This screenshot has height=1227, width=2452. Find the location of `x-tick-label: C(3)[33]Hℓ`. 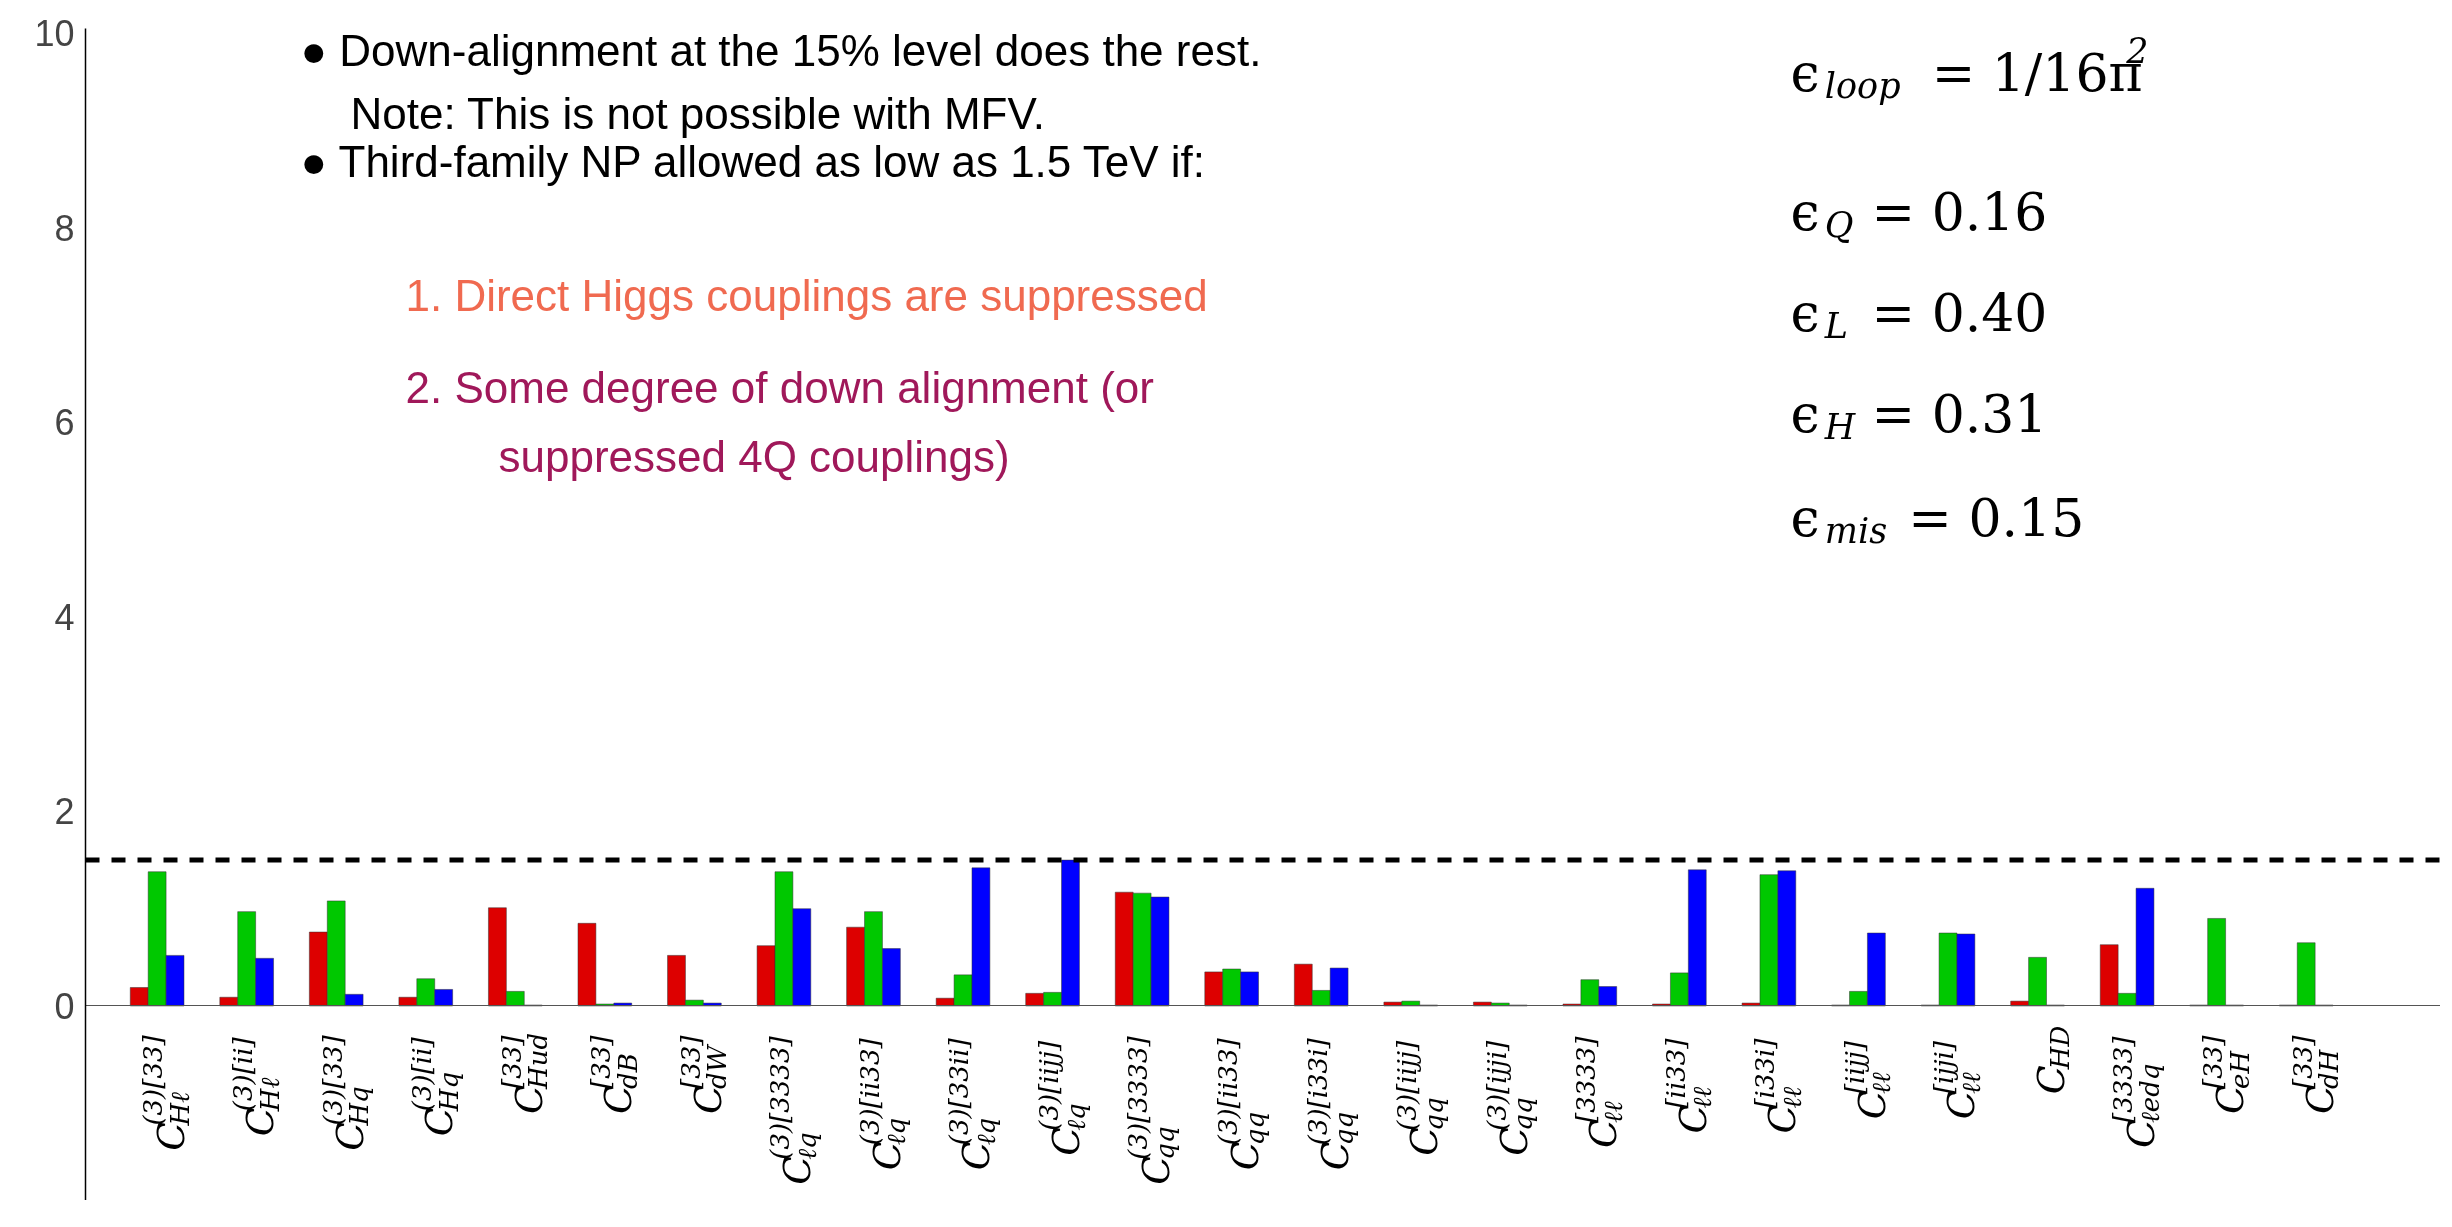

x-tick-label: C(3)[33]Hℓ is located at coordinates (167, 1092).